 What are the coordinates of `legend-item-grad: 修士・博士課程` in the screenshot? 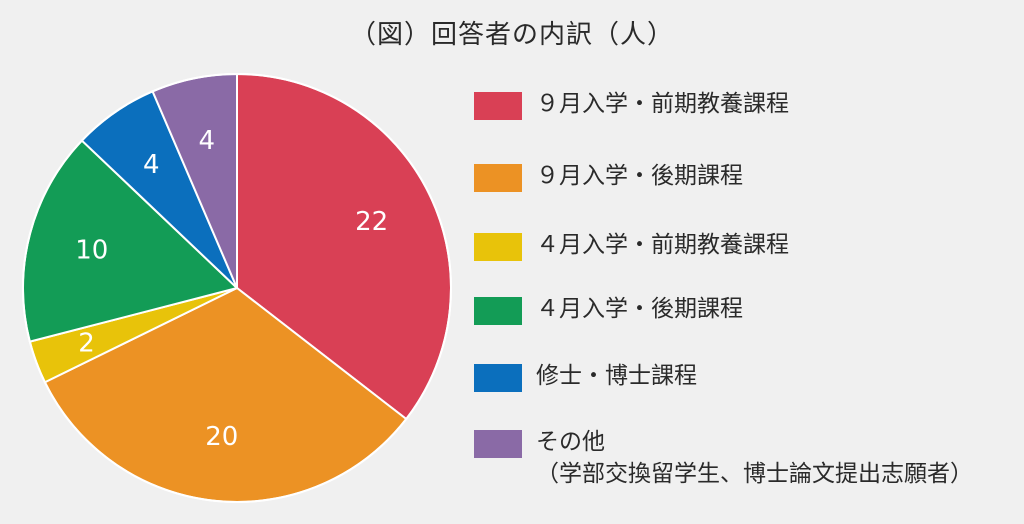 It's located at (585, 376).